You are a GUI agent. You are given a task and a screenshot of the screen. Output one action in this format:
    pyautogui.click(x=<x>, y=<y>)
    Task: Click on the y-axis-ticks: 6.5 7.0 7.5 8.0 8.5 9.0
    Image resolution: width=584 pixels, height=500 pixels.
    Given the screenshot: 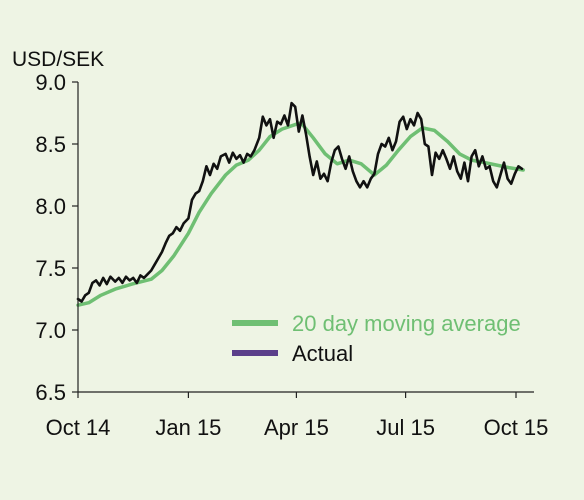 What is the action you would take?
    pyautogui.click(x=56, y=237)
    